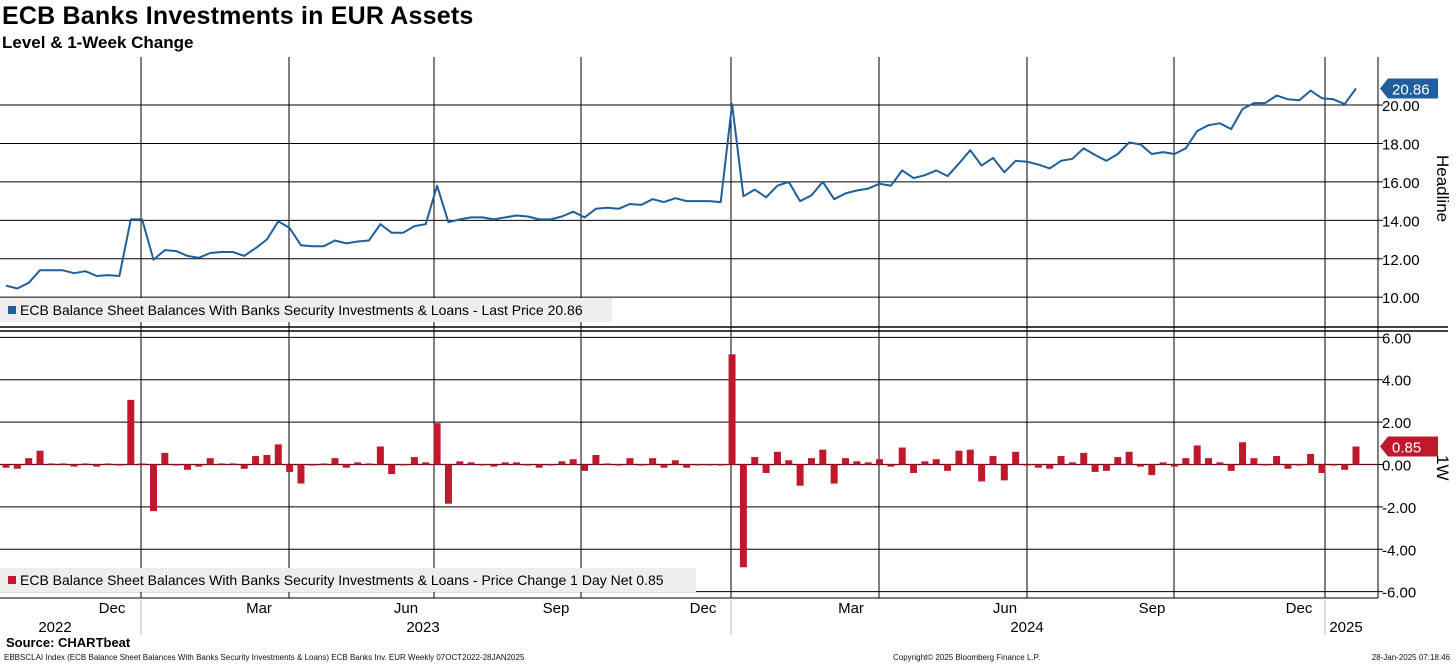  I want to click on bottom-y-tick-label: -2.00, so click(1399, 508).